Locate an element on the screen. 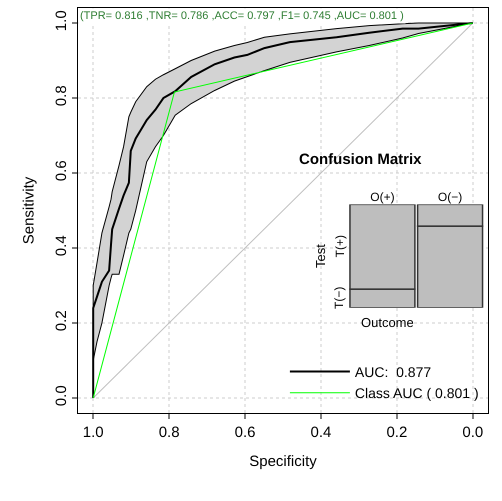  y-tick-label: 0.2 is located at coordinates (61, 321).